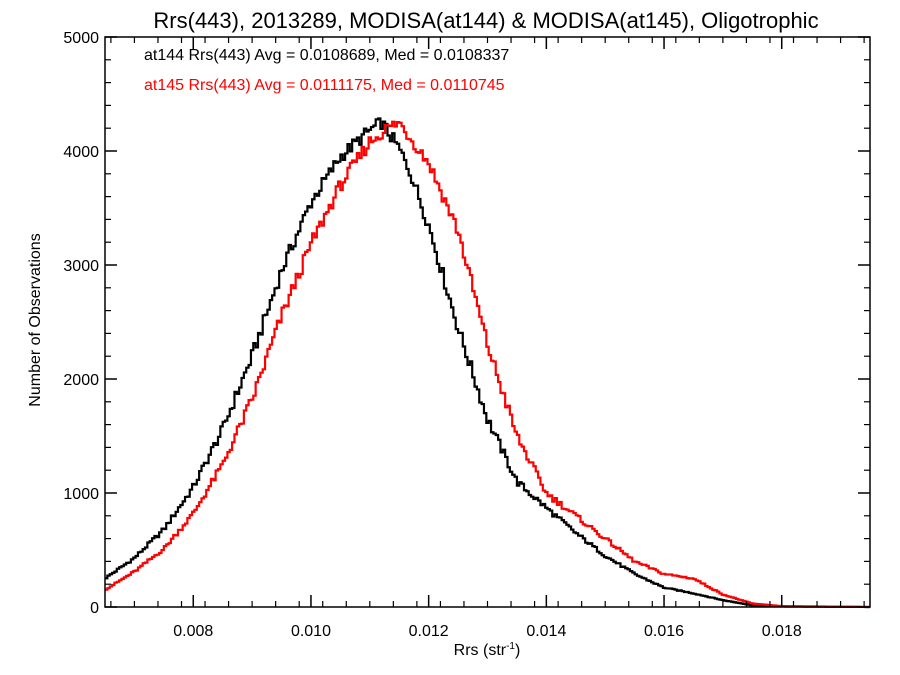 The height and width of the screenshot is (675, 900). I want to click on x-tick-label: 0.012, so click(429, 631).